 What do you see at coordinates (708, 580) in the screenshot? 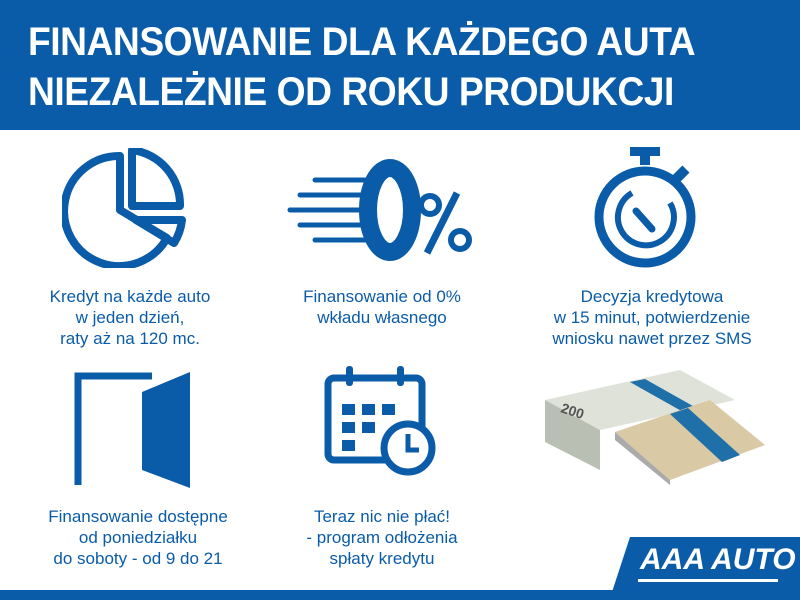
I see `logo-underline` at bounding box center [708, 580].